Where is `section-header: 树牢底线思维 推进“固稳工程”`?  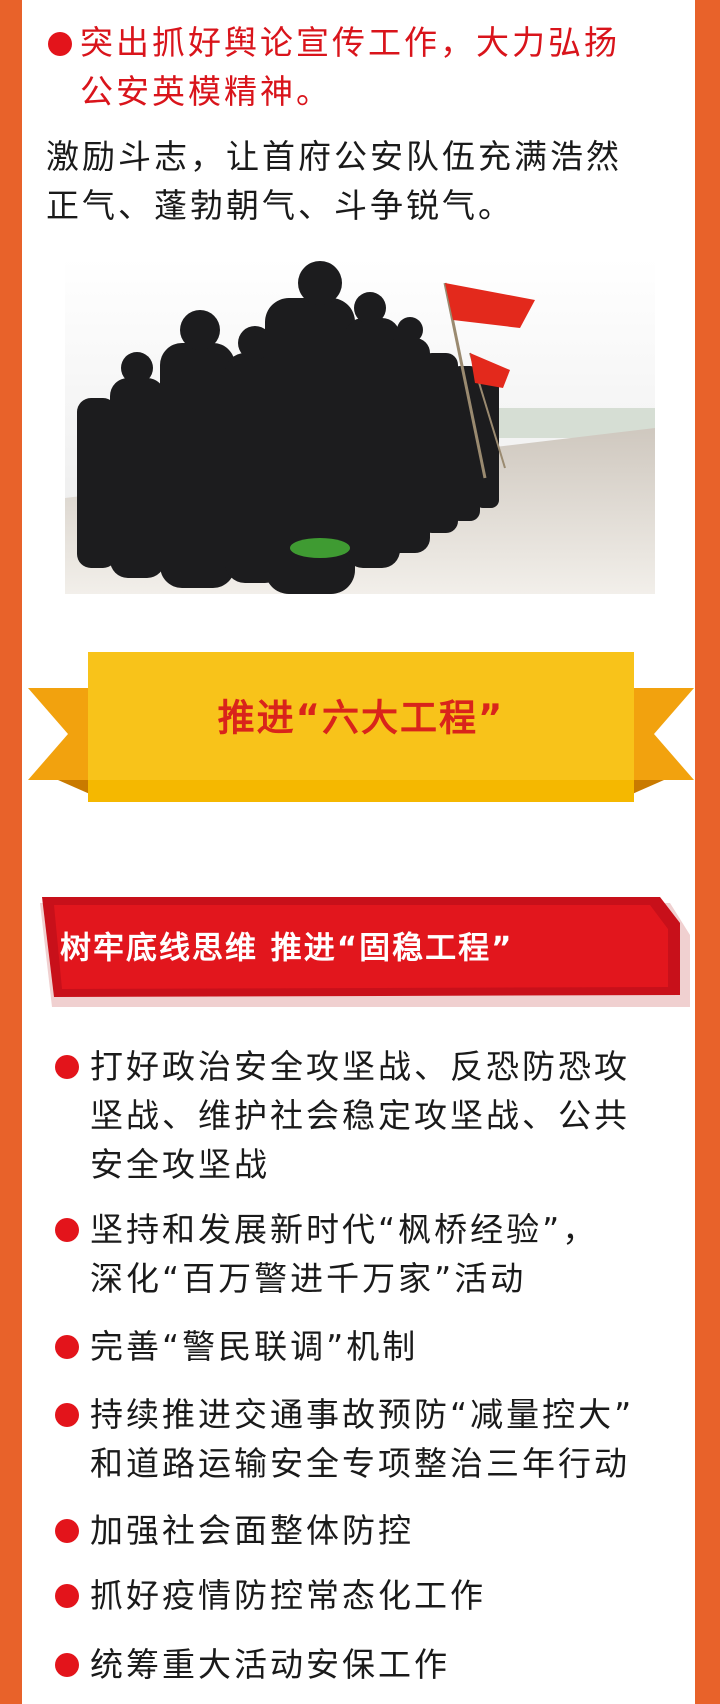
section-header: 树牢底线思维 推进“固稳工程” is located at coordinates (365, 952).